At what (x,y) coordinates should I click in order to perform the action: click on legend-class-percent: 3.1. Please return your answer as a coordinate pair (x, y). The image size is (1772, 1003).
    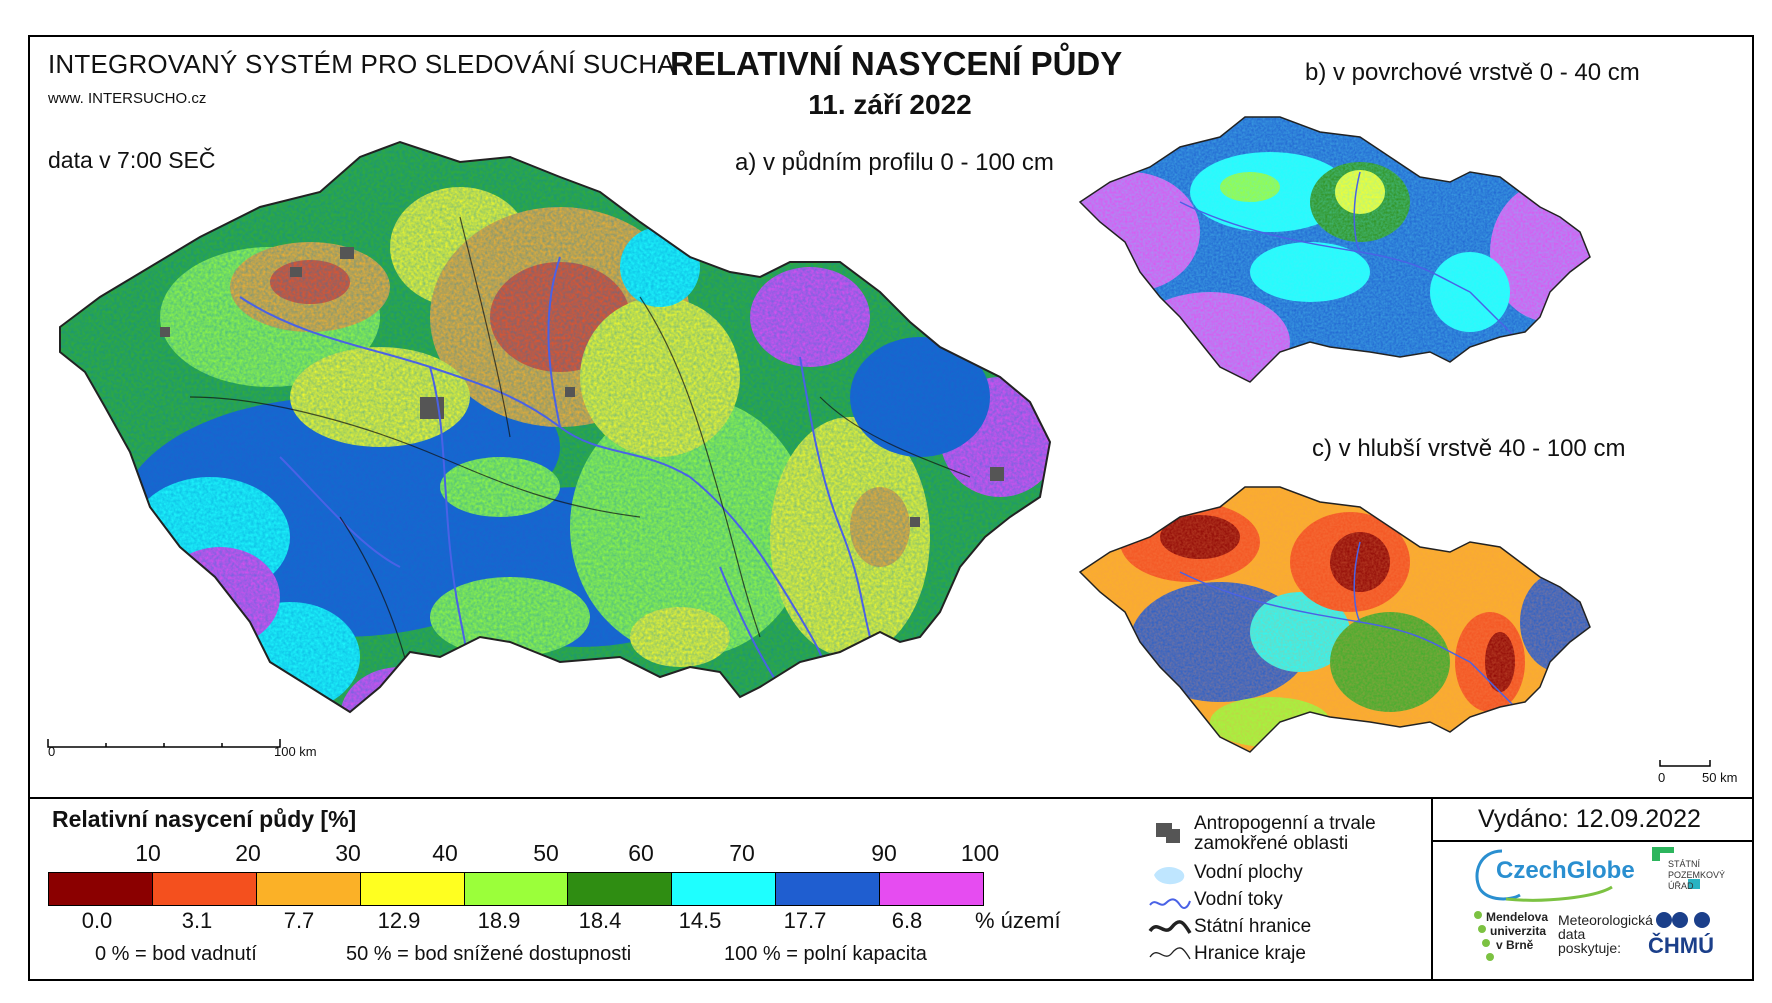
    Looking at the image, I should click on (197, 920).